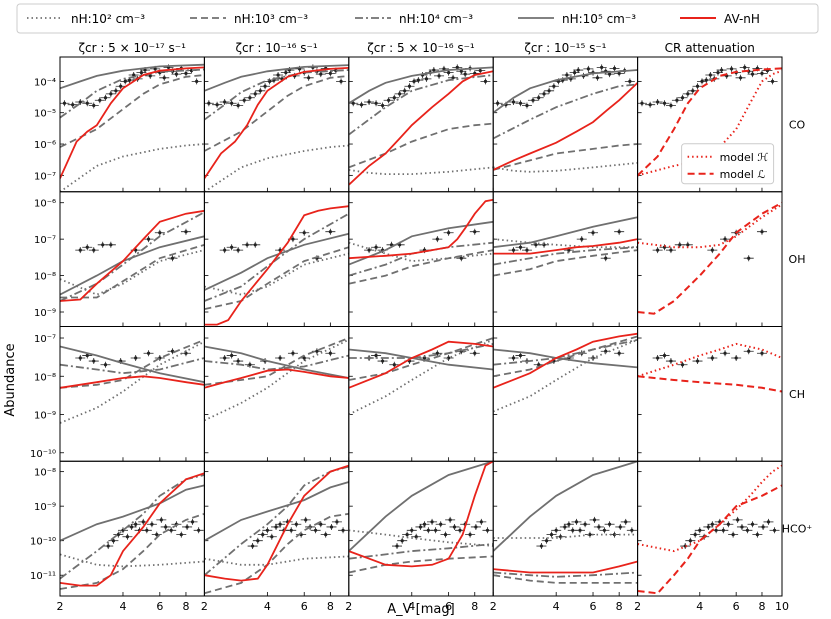 Image resolution: width=831 pixels, height=619 pixels. I want to click on x-tick-label: 6, so click(593, 606).